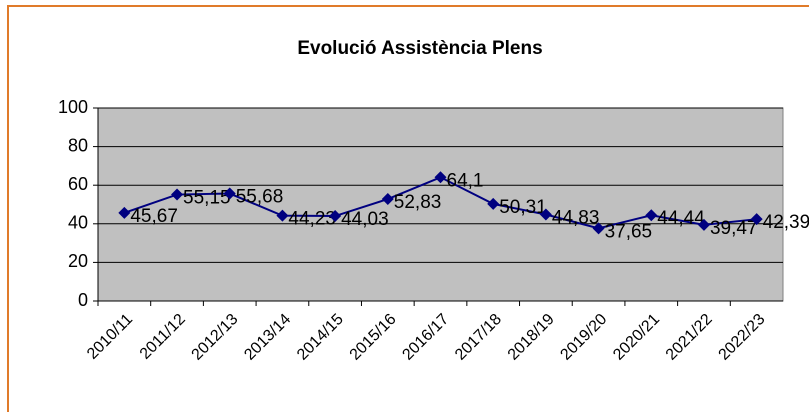  What do you see at coordinates (78, 145) in the screenshot?
I see `y-tick-label: 80` at bounding box center [78, 145].